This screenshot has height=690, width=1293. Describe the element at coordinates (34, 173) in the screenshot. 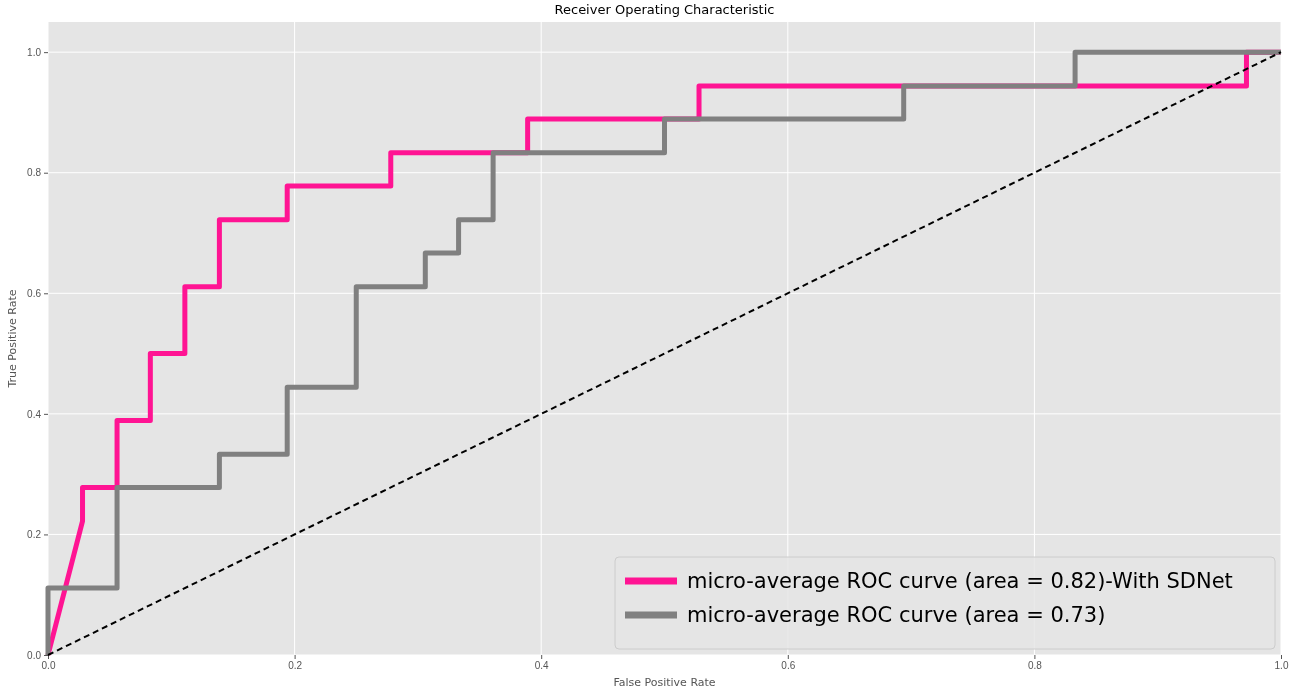

I see `y-tick-label: 0.8` at that location.